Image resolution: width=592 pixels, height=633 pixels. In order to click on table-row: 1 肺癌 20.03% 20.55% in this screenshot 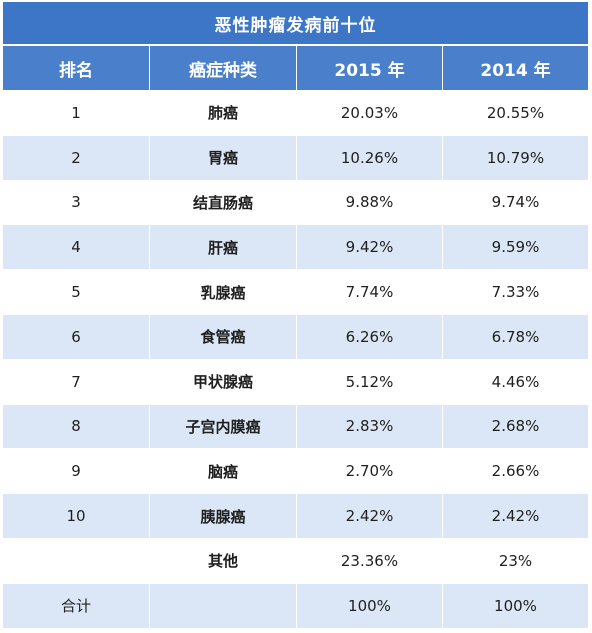, I will do `click(296, 113)`.